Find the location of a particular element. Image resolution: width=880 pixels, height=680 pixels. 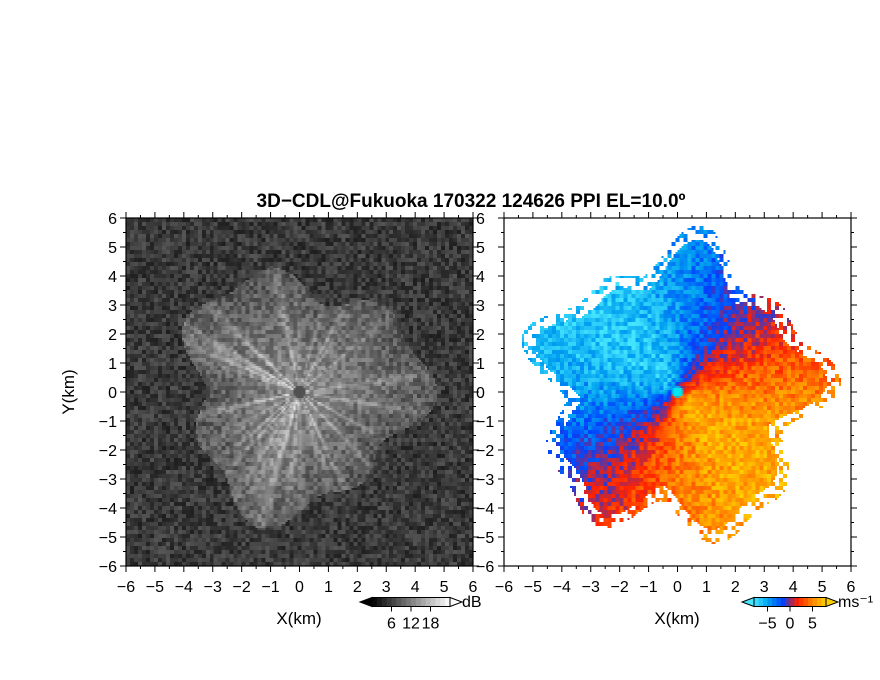

y-tick-label-right: −6 is located at coordinates (485, 567).